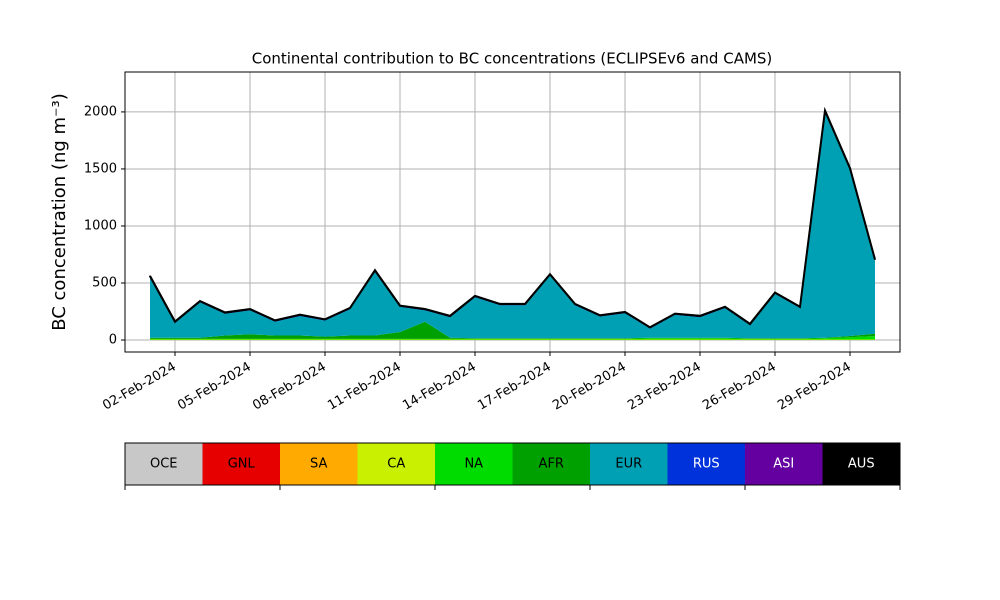 The width and height of the screenshot is (1000, 600). What do you see at coordinates (514, 387) in the screenshot?
I see `x-tick-label: 17-Feb-2024` at bounding box center [514, 387].